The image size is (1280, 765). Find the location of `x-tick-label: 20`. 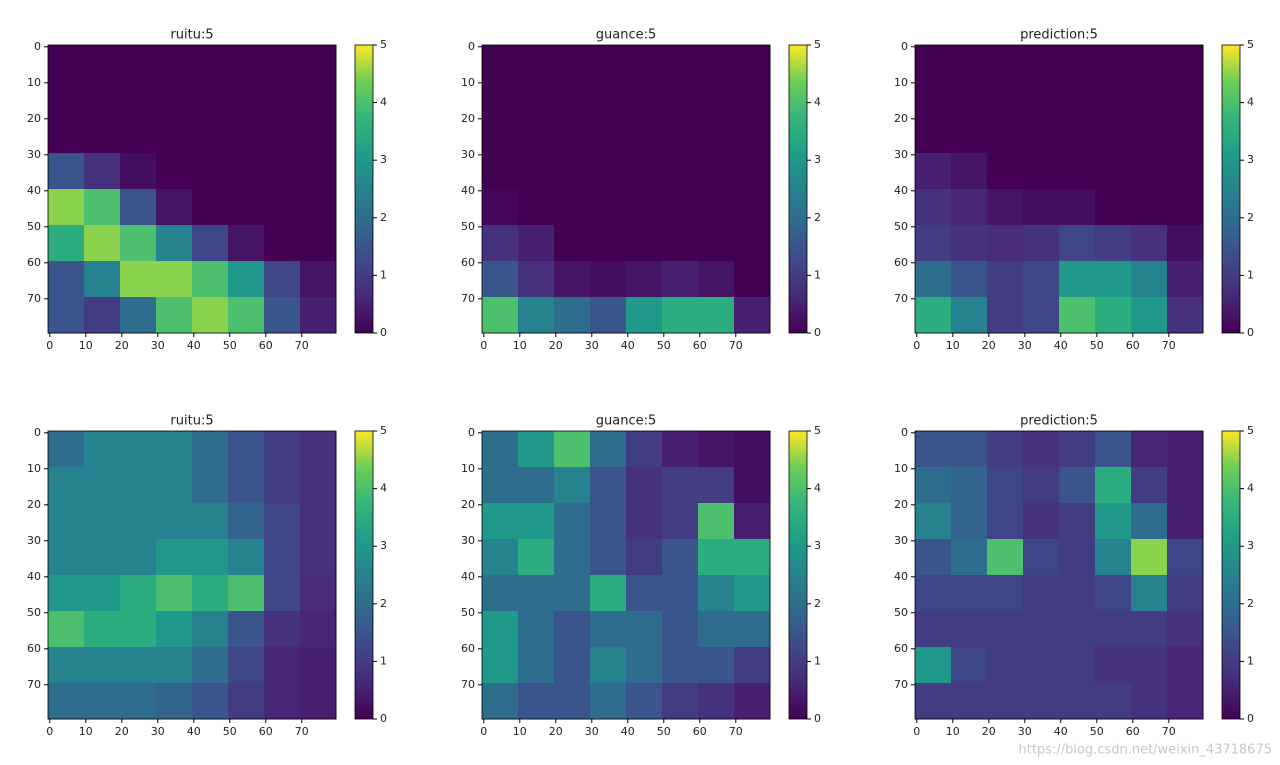

x-tick-label: 20 is located at coordinates (556, 345).